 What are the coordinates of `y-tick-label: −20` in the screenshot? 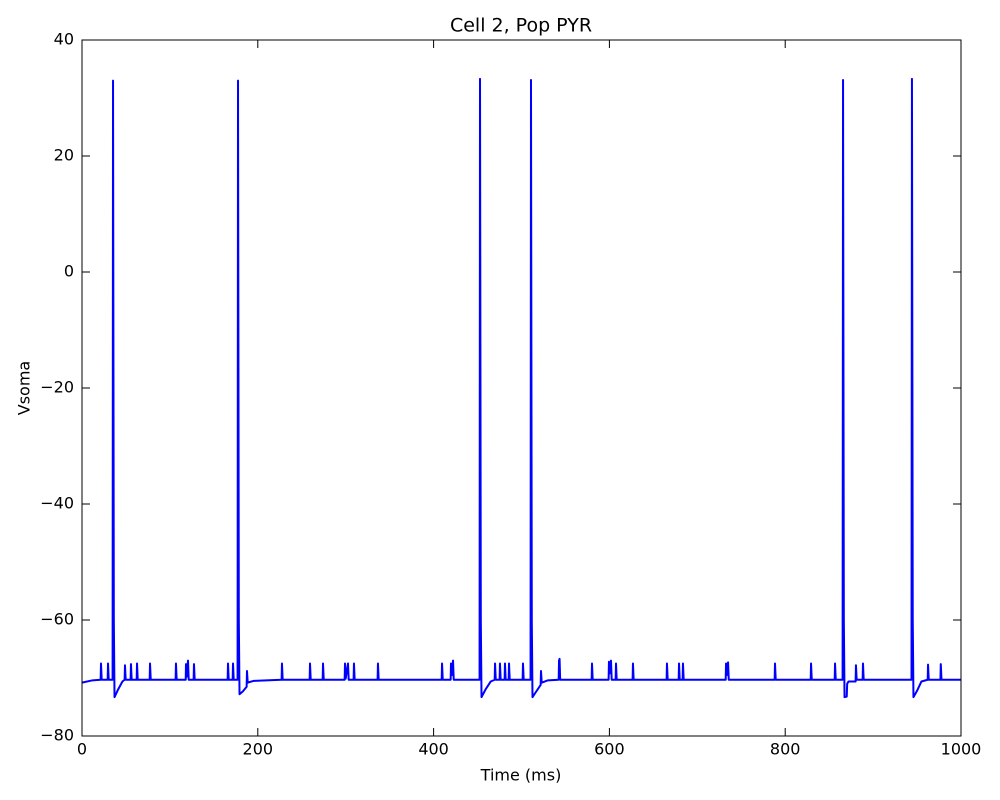 It's located at (57, 387).